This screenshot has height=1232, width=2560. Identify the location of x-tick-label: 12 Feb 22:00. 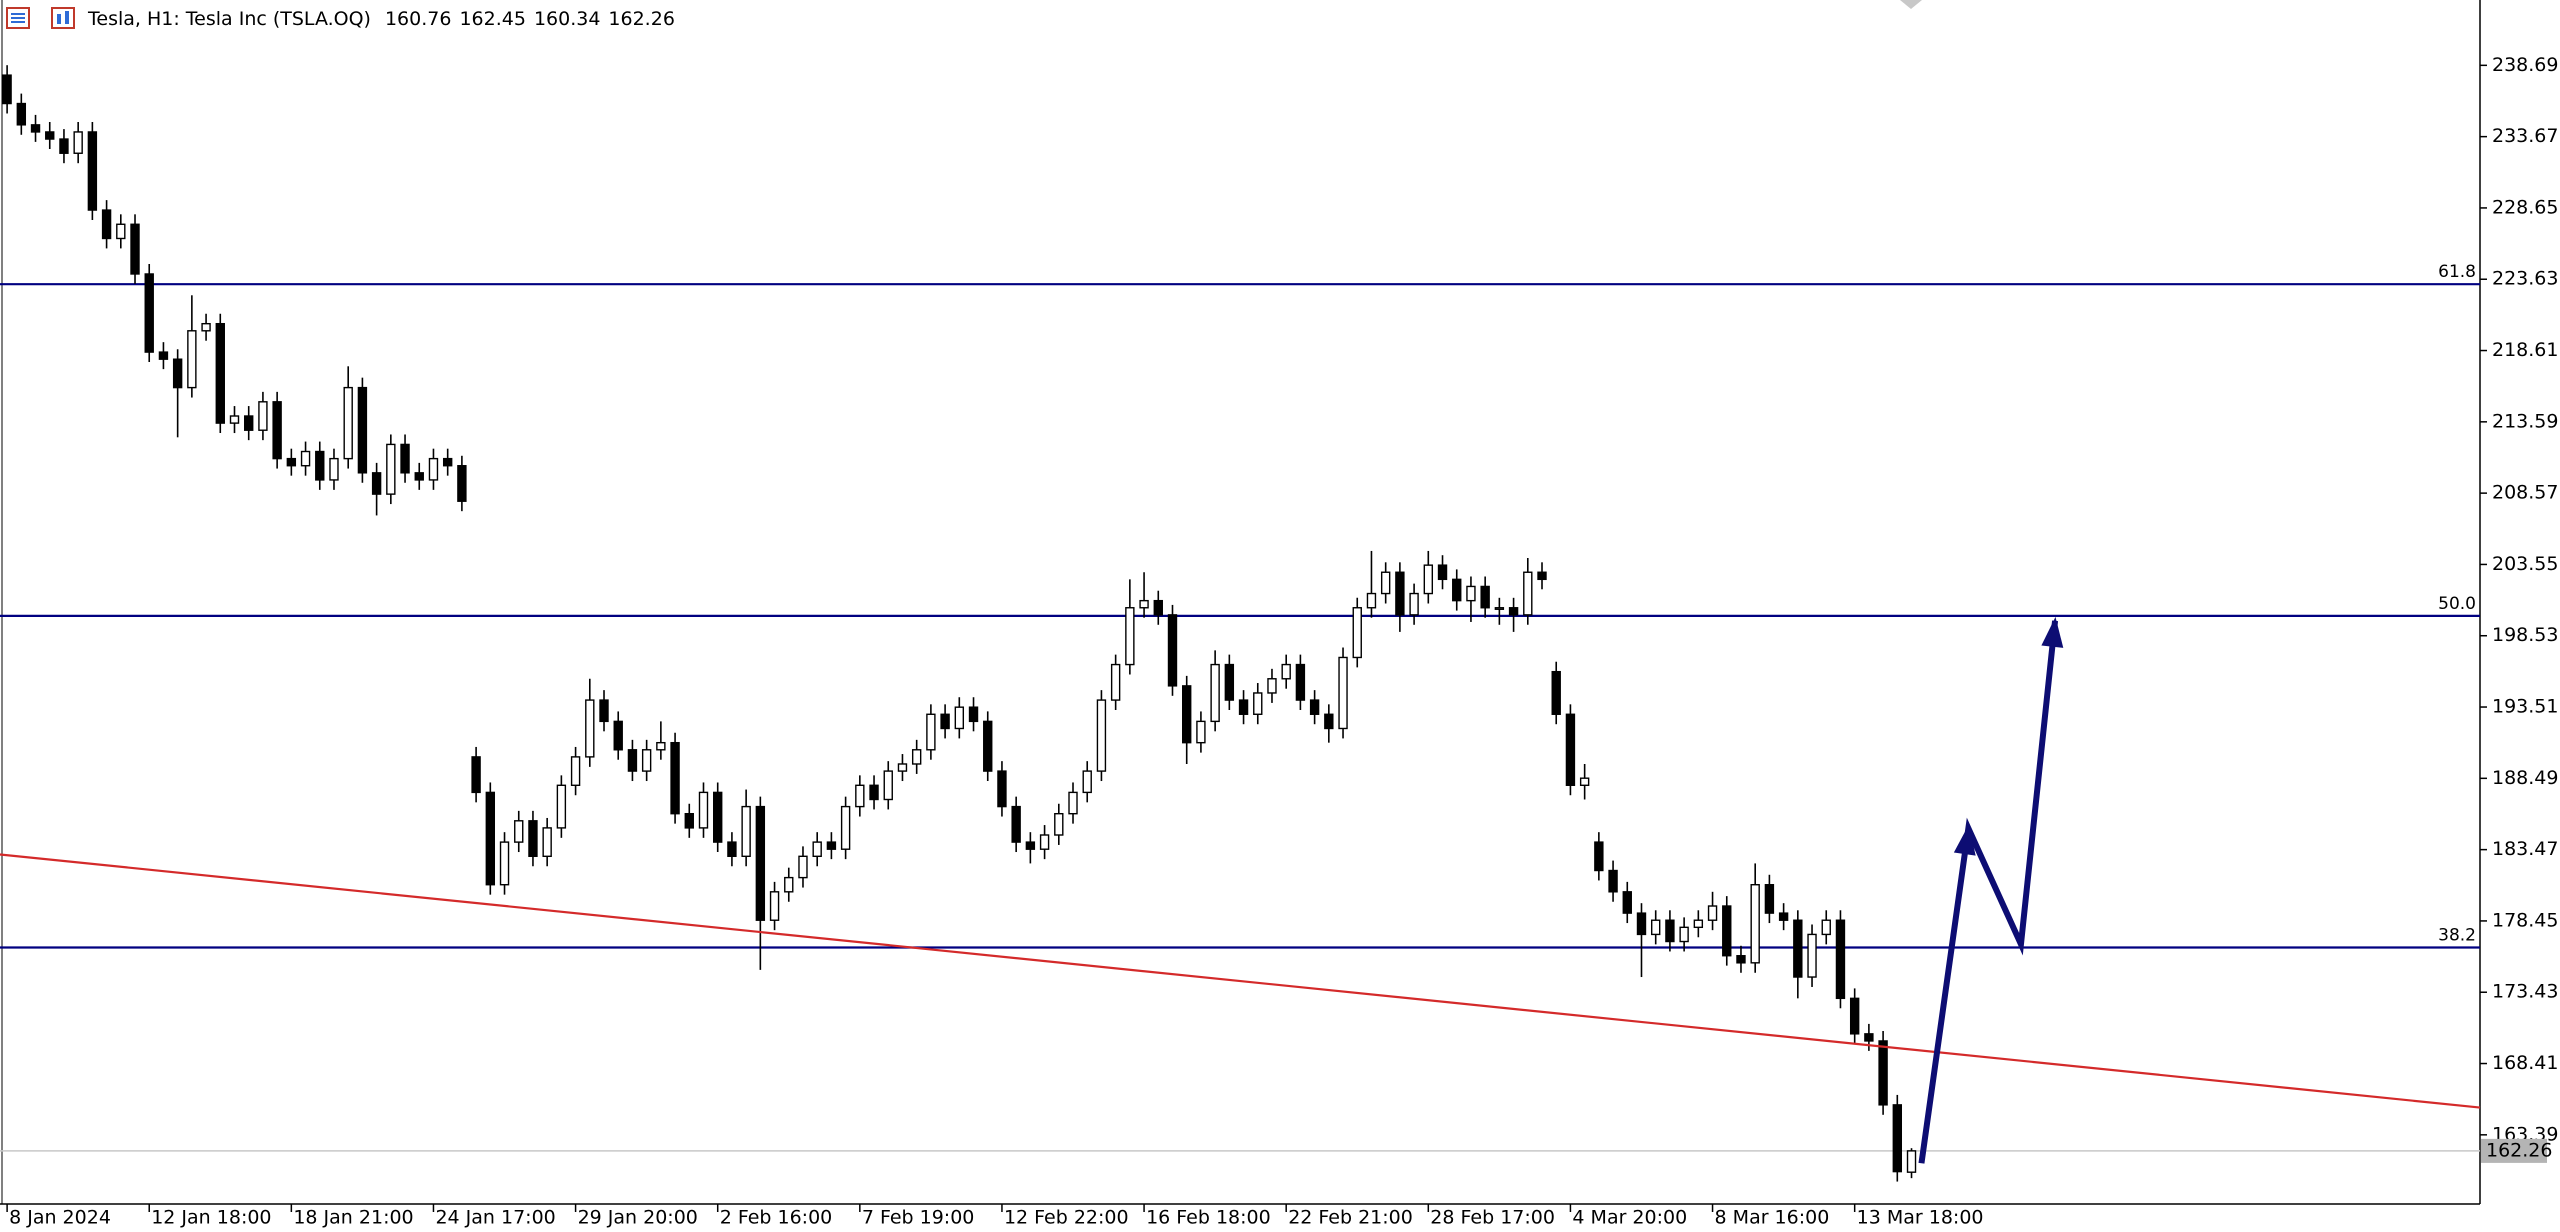
(1066, 1218).